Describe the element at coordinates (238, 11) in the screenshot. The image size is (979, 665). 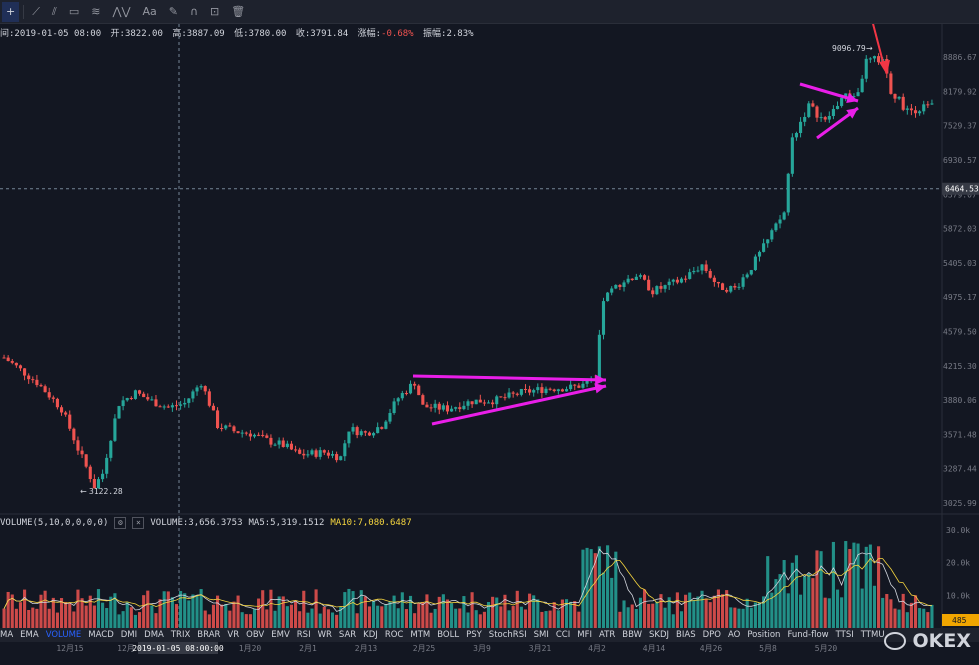
I see `trash-icon: 🗑` at that location.